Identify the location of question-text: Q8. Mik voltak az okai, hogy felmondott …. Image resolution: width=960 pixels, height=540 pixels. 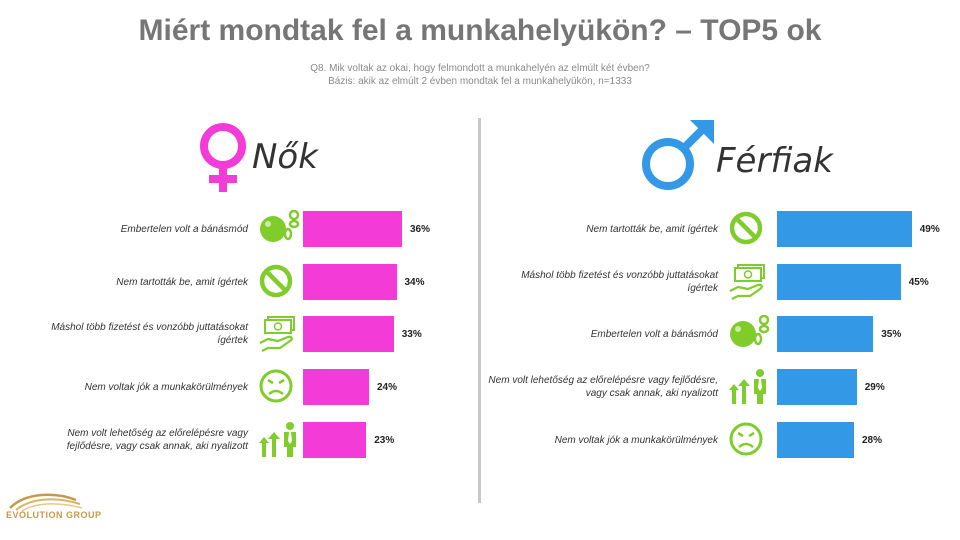
(480, 68).